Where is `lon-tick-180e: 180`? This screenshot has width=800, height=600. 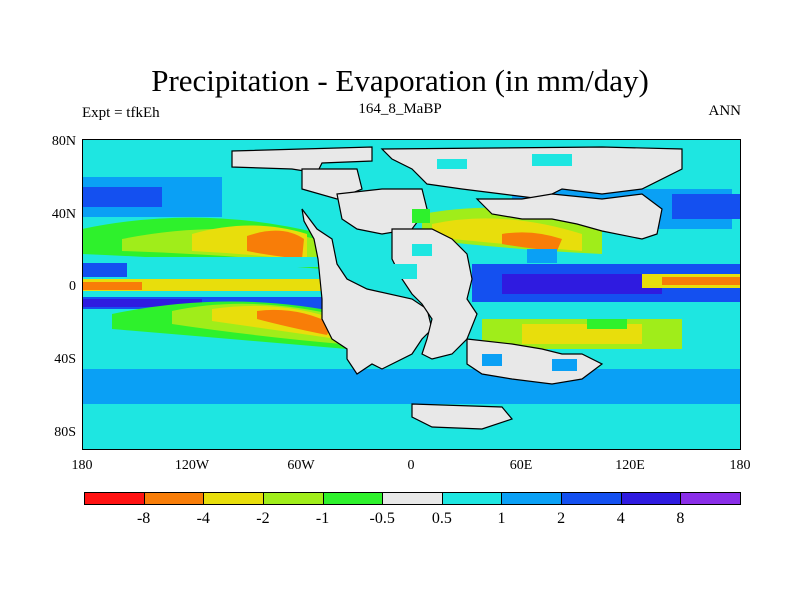
lon-tick-180e: 180 is located at coordinates (740, 465).